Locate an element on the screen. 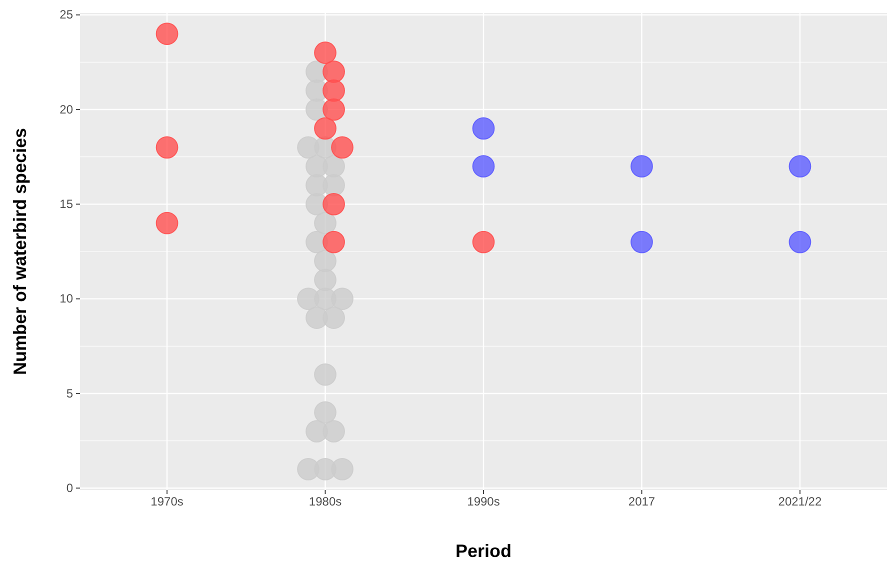  y-tick-label: 20 is located at coordinates (67, 109).